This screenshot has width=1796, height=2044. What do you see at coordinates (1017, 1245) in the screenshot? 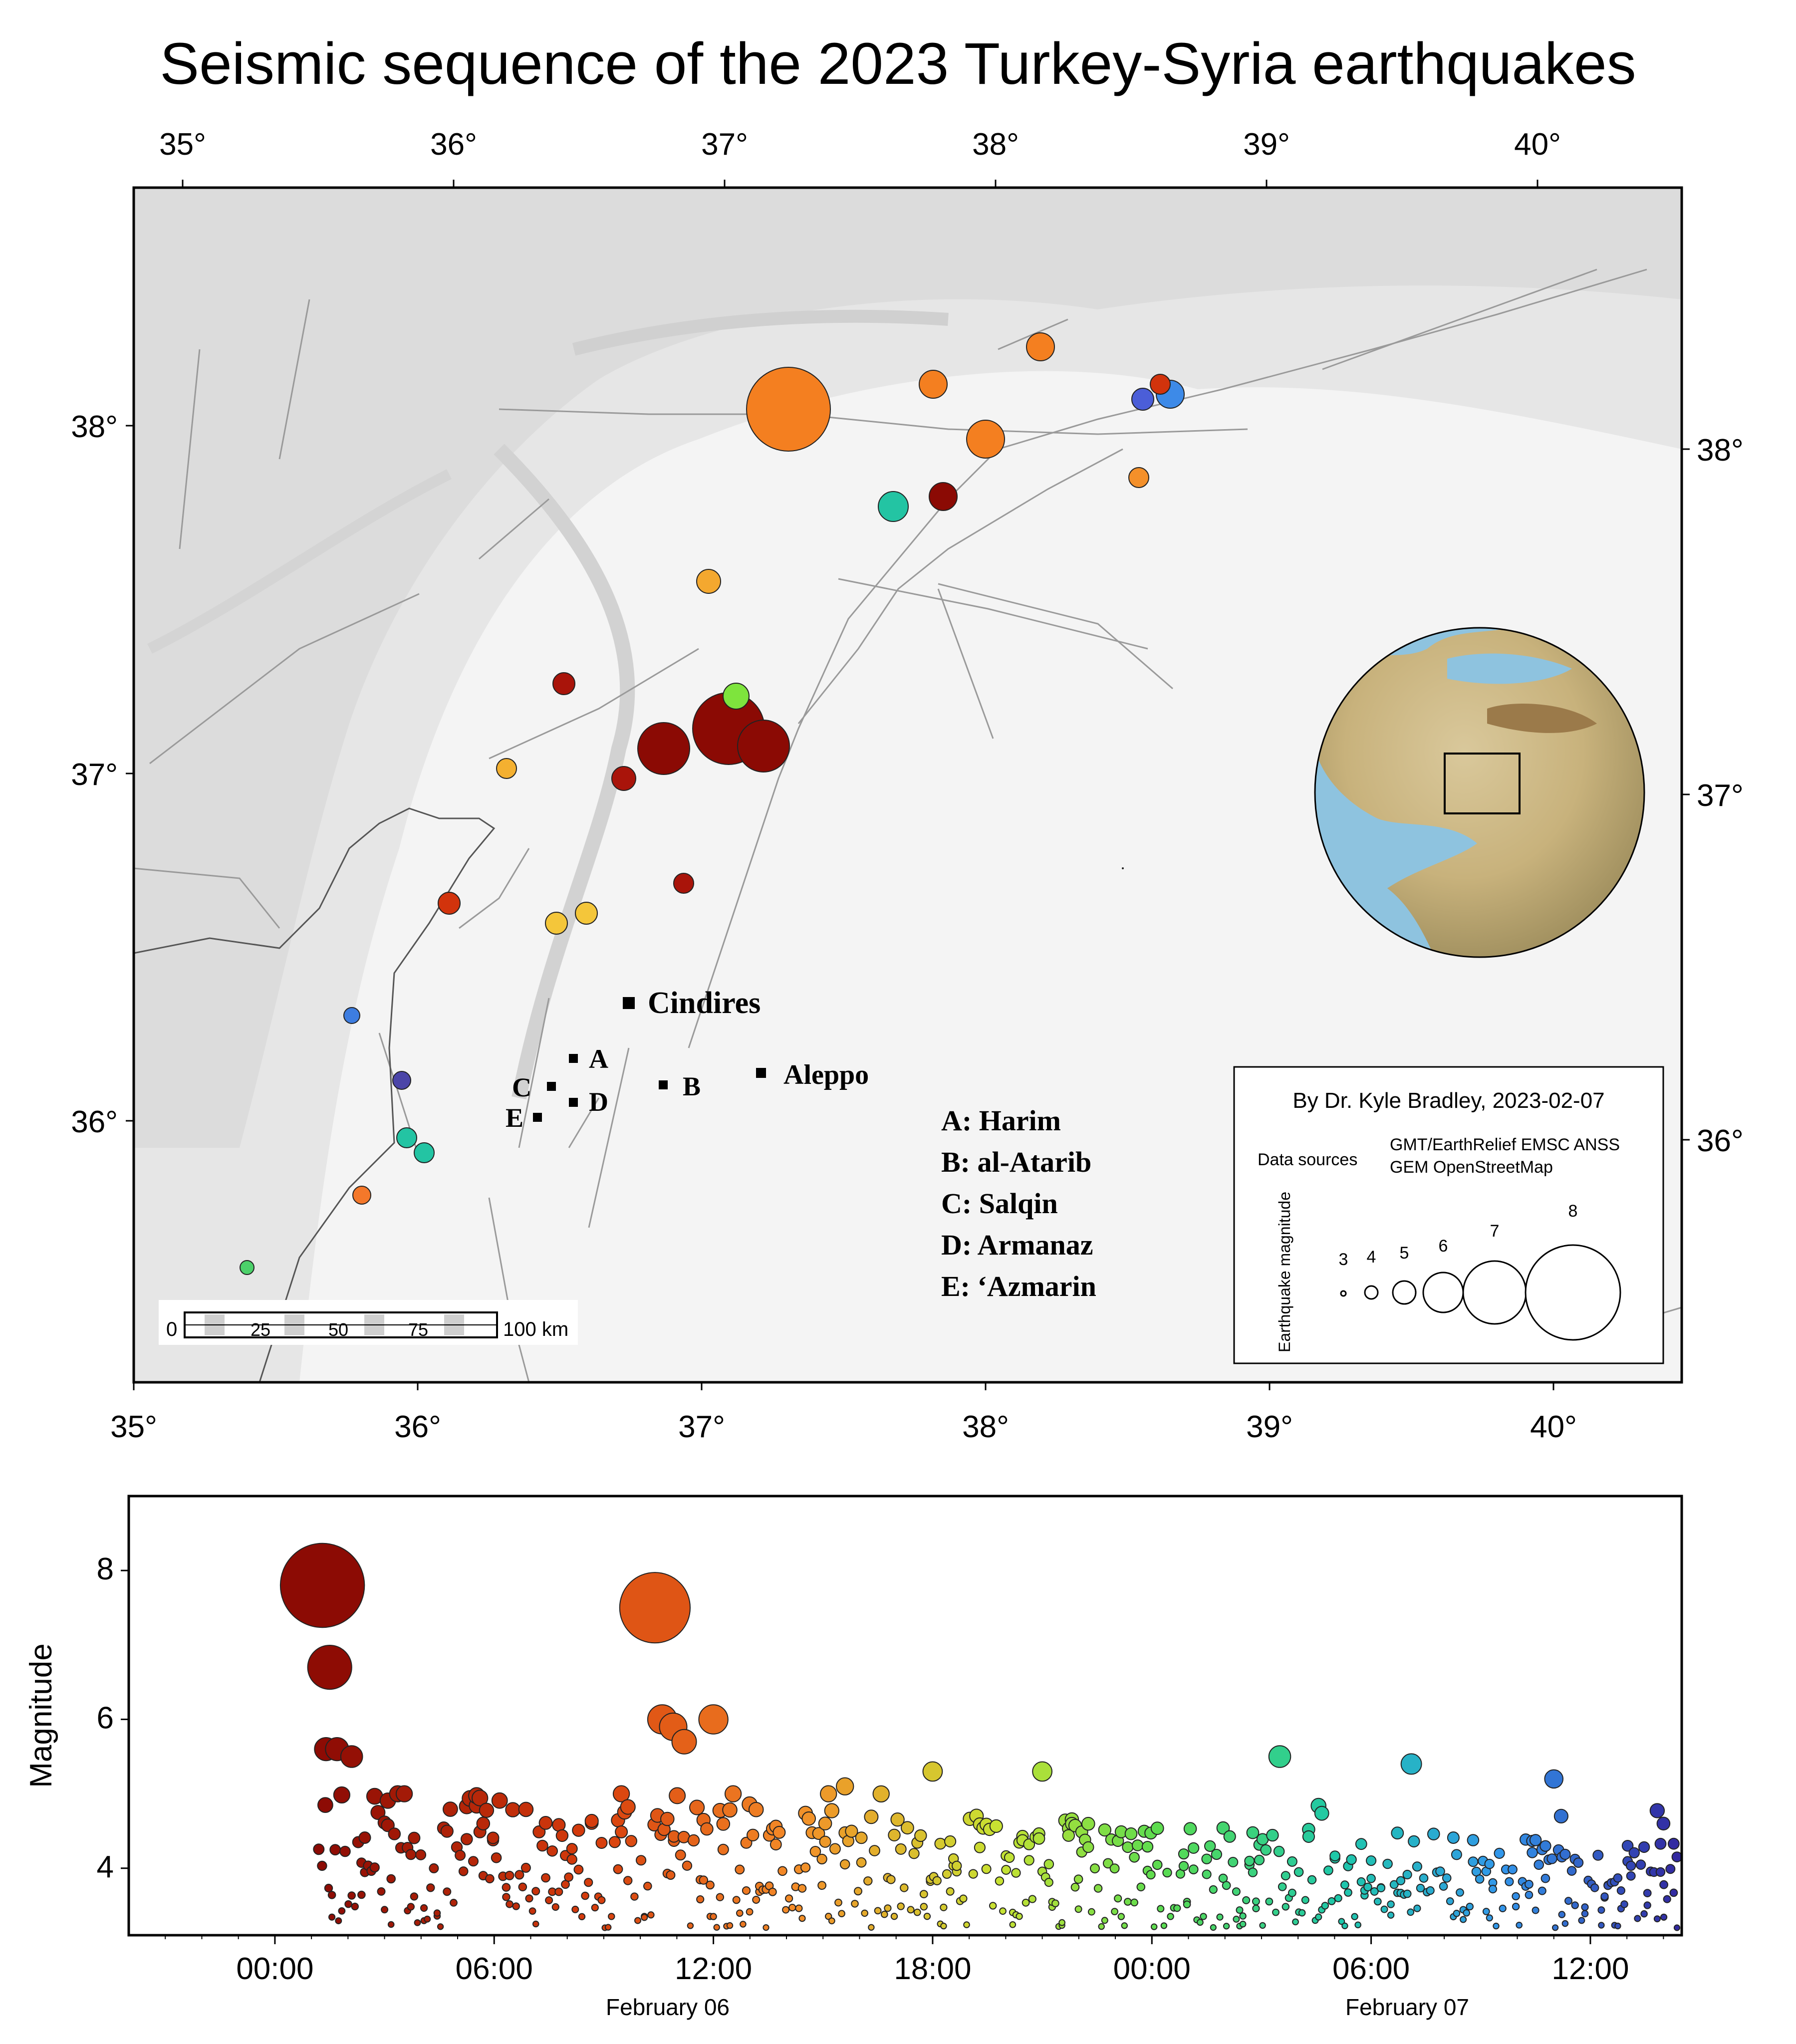
I see `key-line-d: D: Armanaz` at bounding box center [1017, 1245].